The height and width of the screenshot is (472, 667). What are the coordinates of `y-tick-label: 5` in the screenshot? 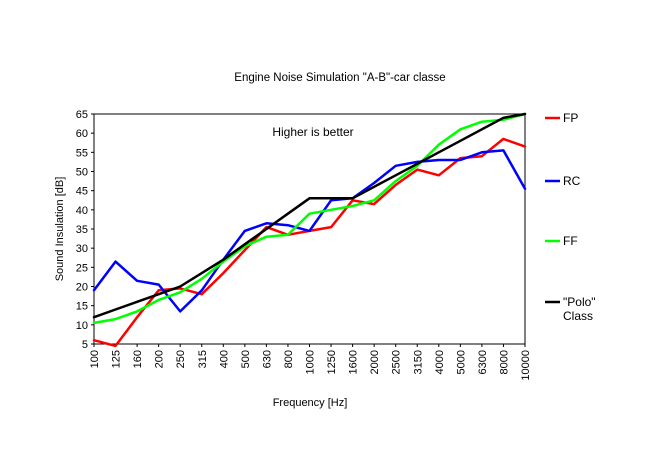 It's located at (85, 345).